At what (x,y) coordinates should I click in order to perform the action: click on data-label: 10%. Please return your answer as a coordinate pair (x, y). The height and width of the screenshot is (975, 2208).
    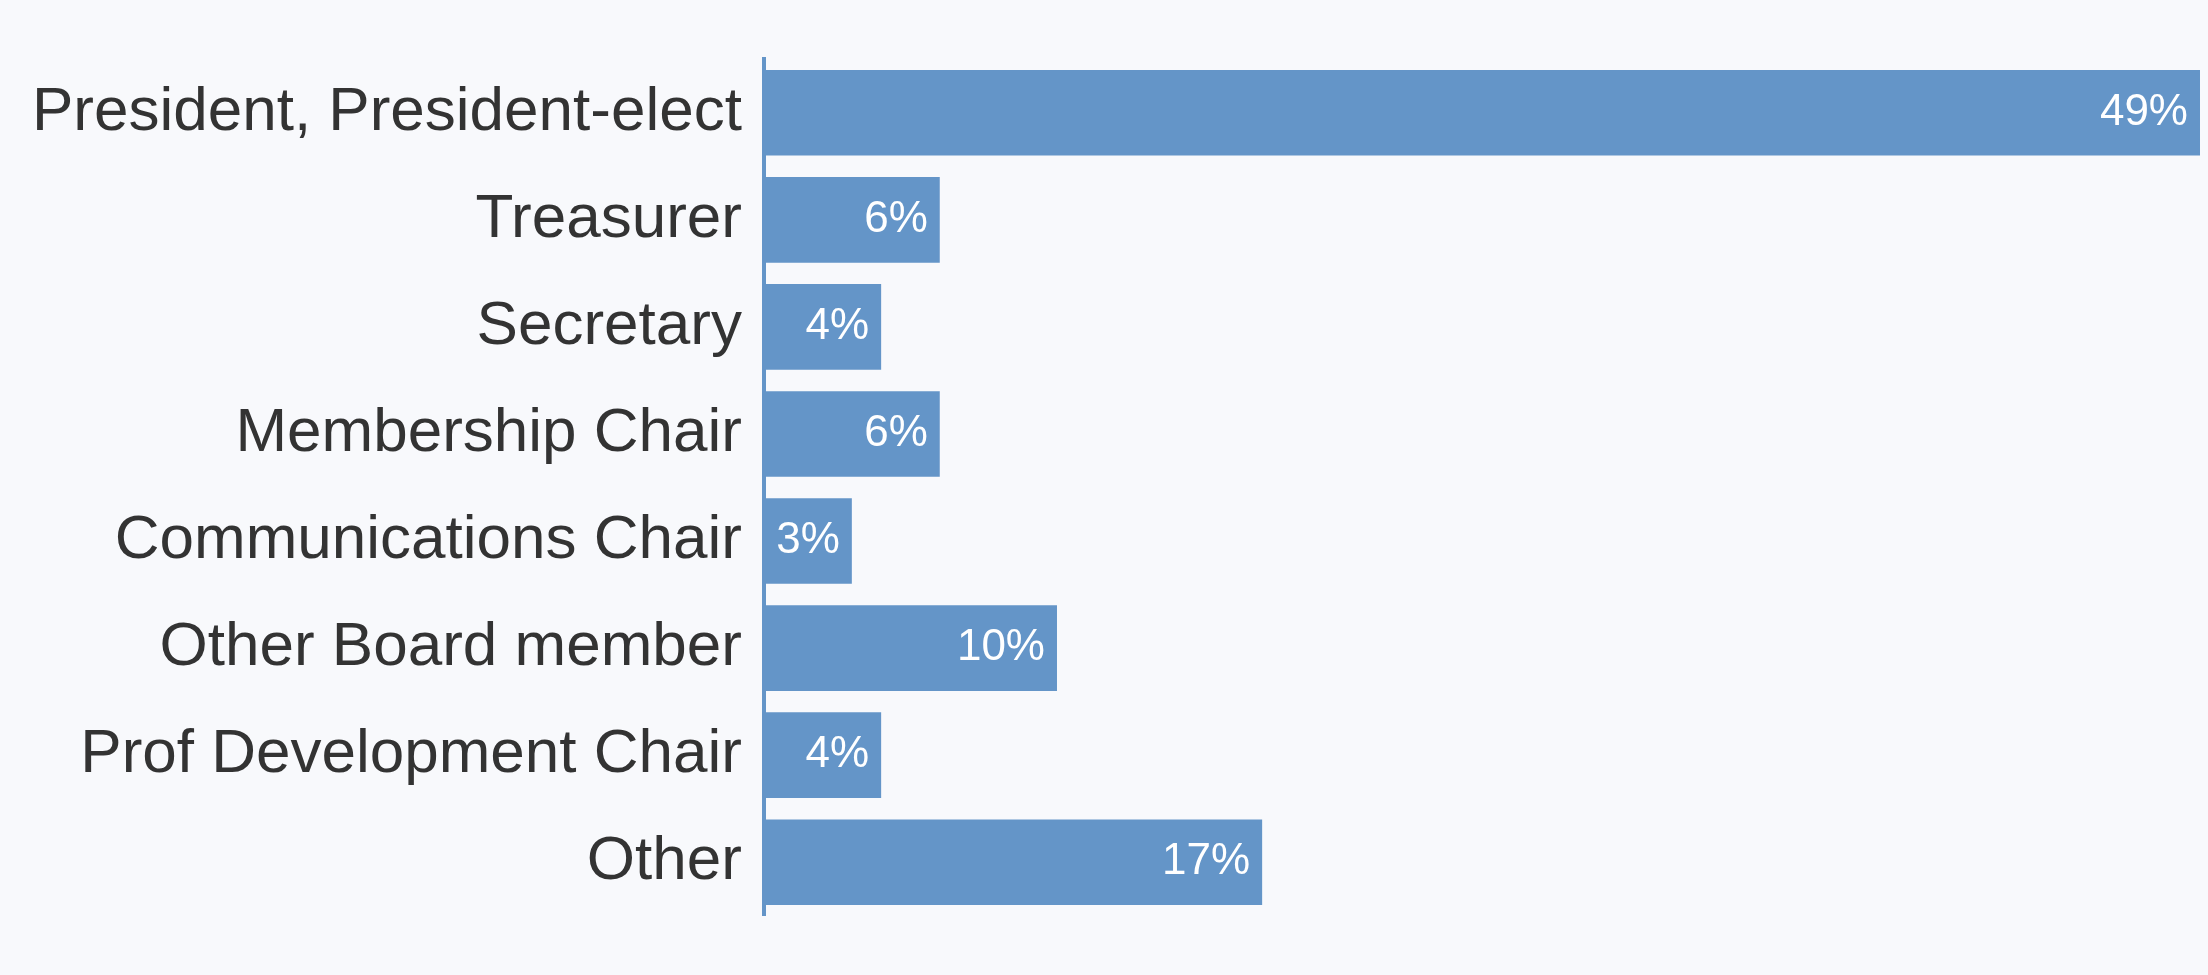
    Looking at the image, I should click on (1000, 645).